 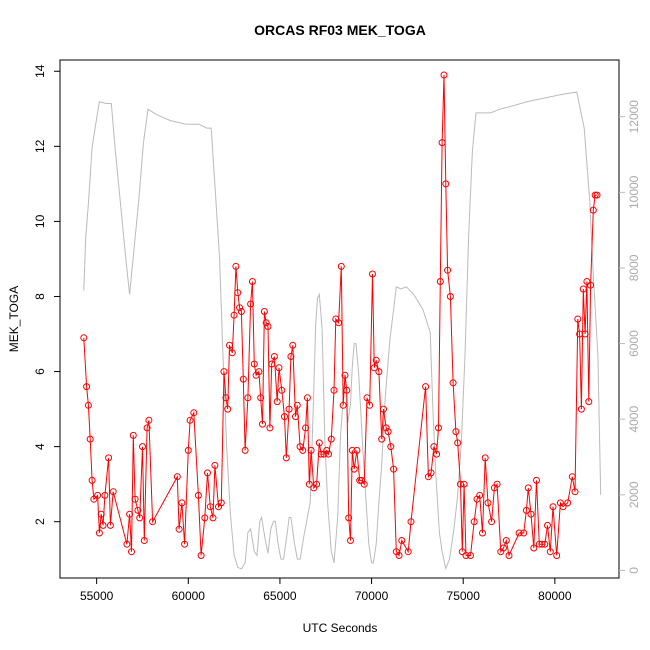 What do you see at coordinates (46, 294) in the screenshot?
I see `y-axis-left: 2 4 6 8 10 12 14` at bounding box center [46, 294].